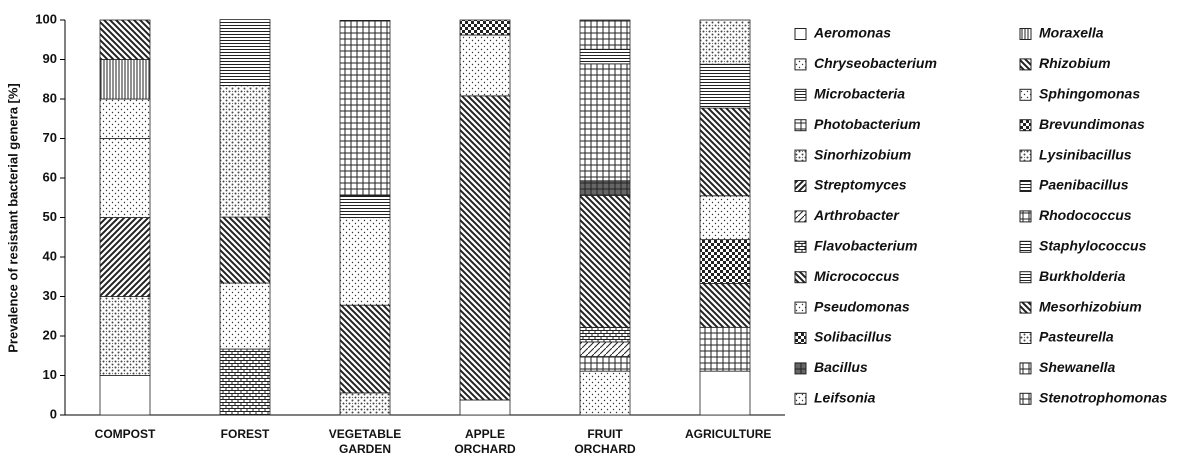  What do you see at coordinates (1090, 306) in the screenshot?
I see `legend-label: Mesorhizobium` at bounding box center [1090, 306].